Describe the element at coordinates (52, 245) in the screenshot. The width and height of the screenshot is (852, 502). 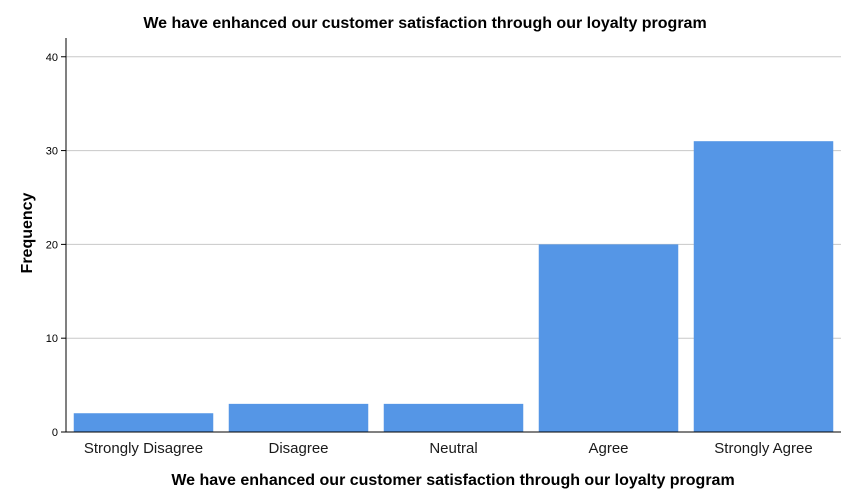
I see `y-tick-label: 20` at that location.